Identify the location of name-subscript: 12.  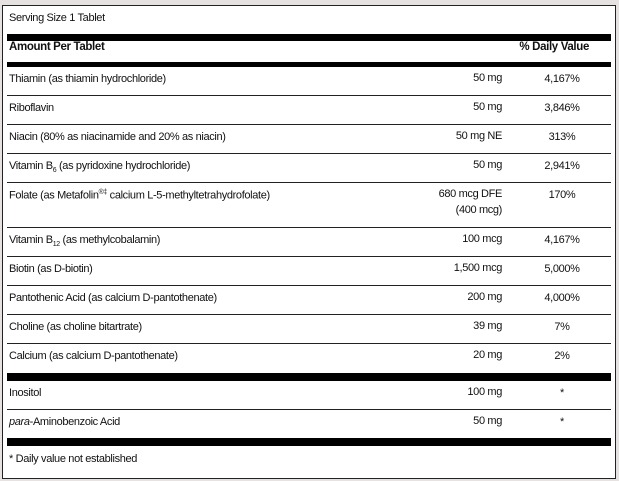
(56, 245).